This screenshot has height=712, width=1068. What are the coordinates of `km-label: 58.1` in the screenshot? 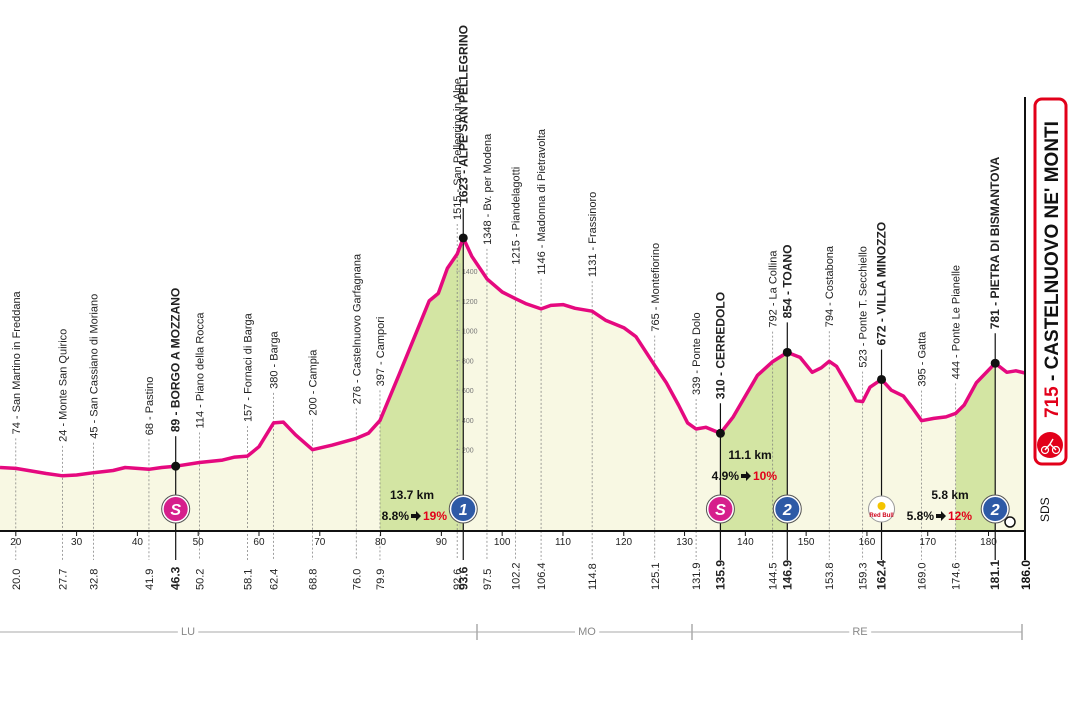 It's located at (248, 579).